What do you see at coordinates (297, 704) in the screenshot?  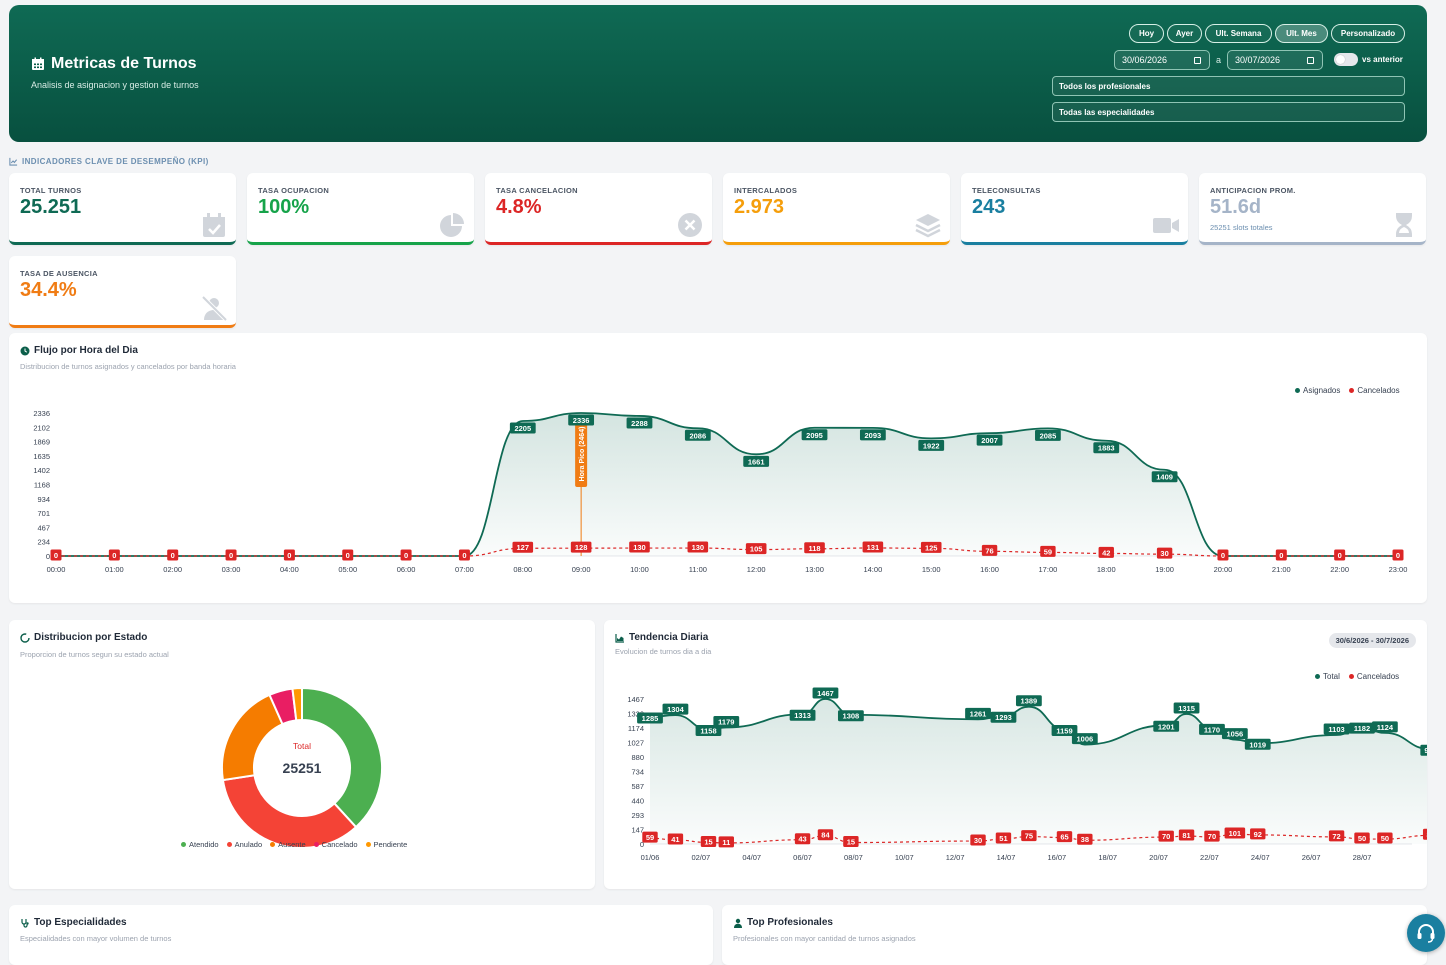 I see `donut-slice-pendiente` at bounding box center [297, 704].